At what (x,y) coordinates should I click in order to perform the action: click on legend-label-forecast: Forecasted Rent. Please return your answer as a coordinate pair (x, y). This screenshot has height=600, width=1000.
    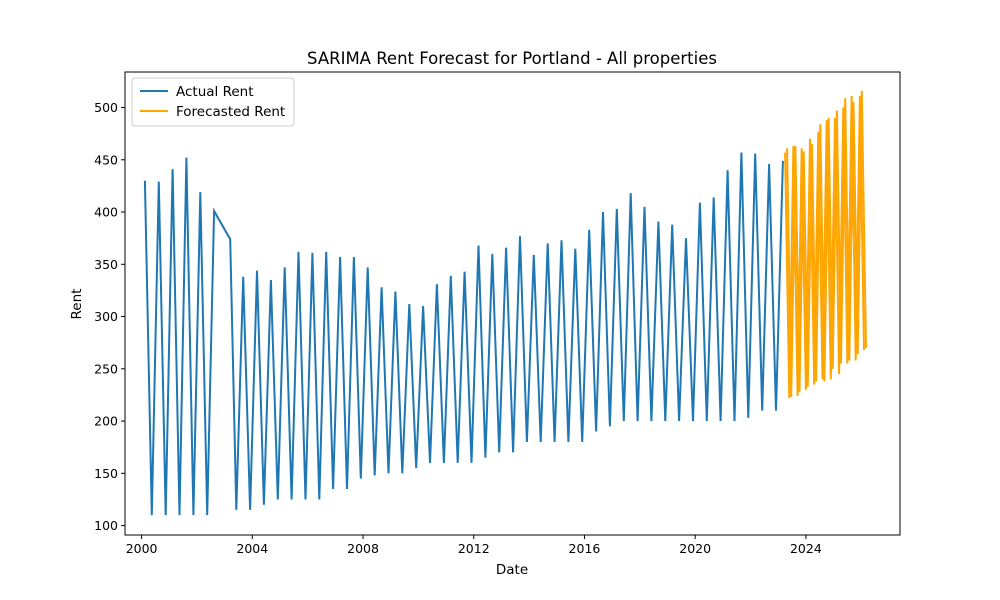
    Looking at the image, I should click on (230, 112).